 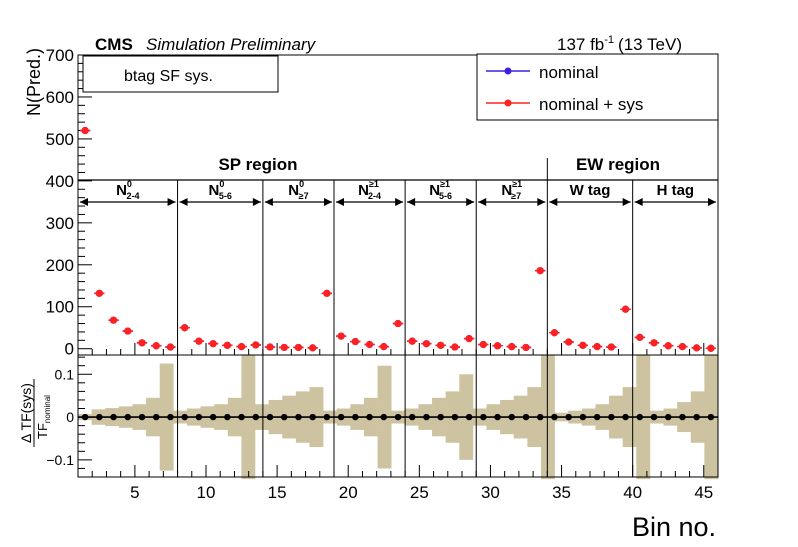 What do you see at coordinates (132, 196) in the screenshot?
I see `region-bin-sub: 2-4` at bounding box center [132, 196].